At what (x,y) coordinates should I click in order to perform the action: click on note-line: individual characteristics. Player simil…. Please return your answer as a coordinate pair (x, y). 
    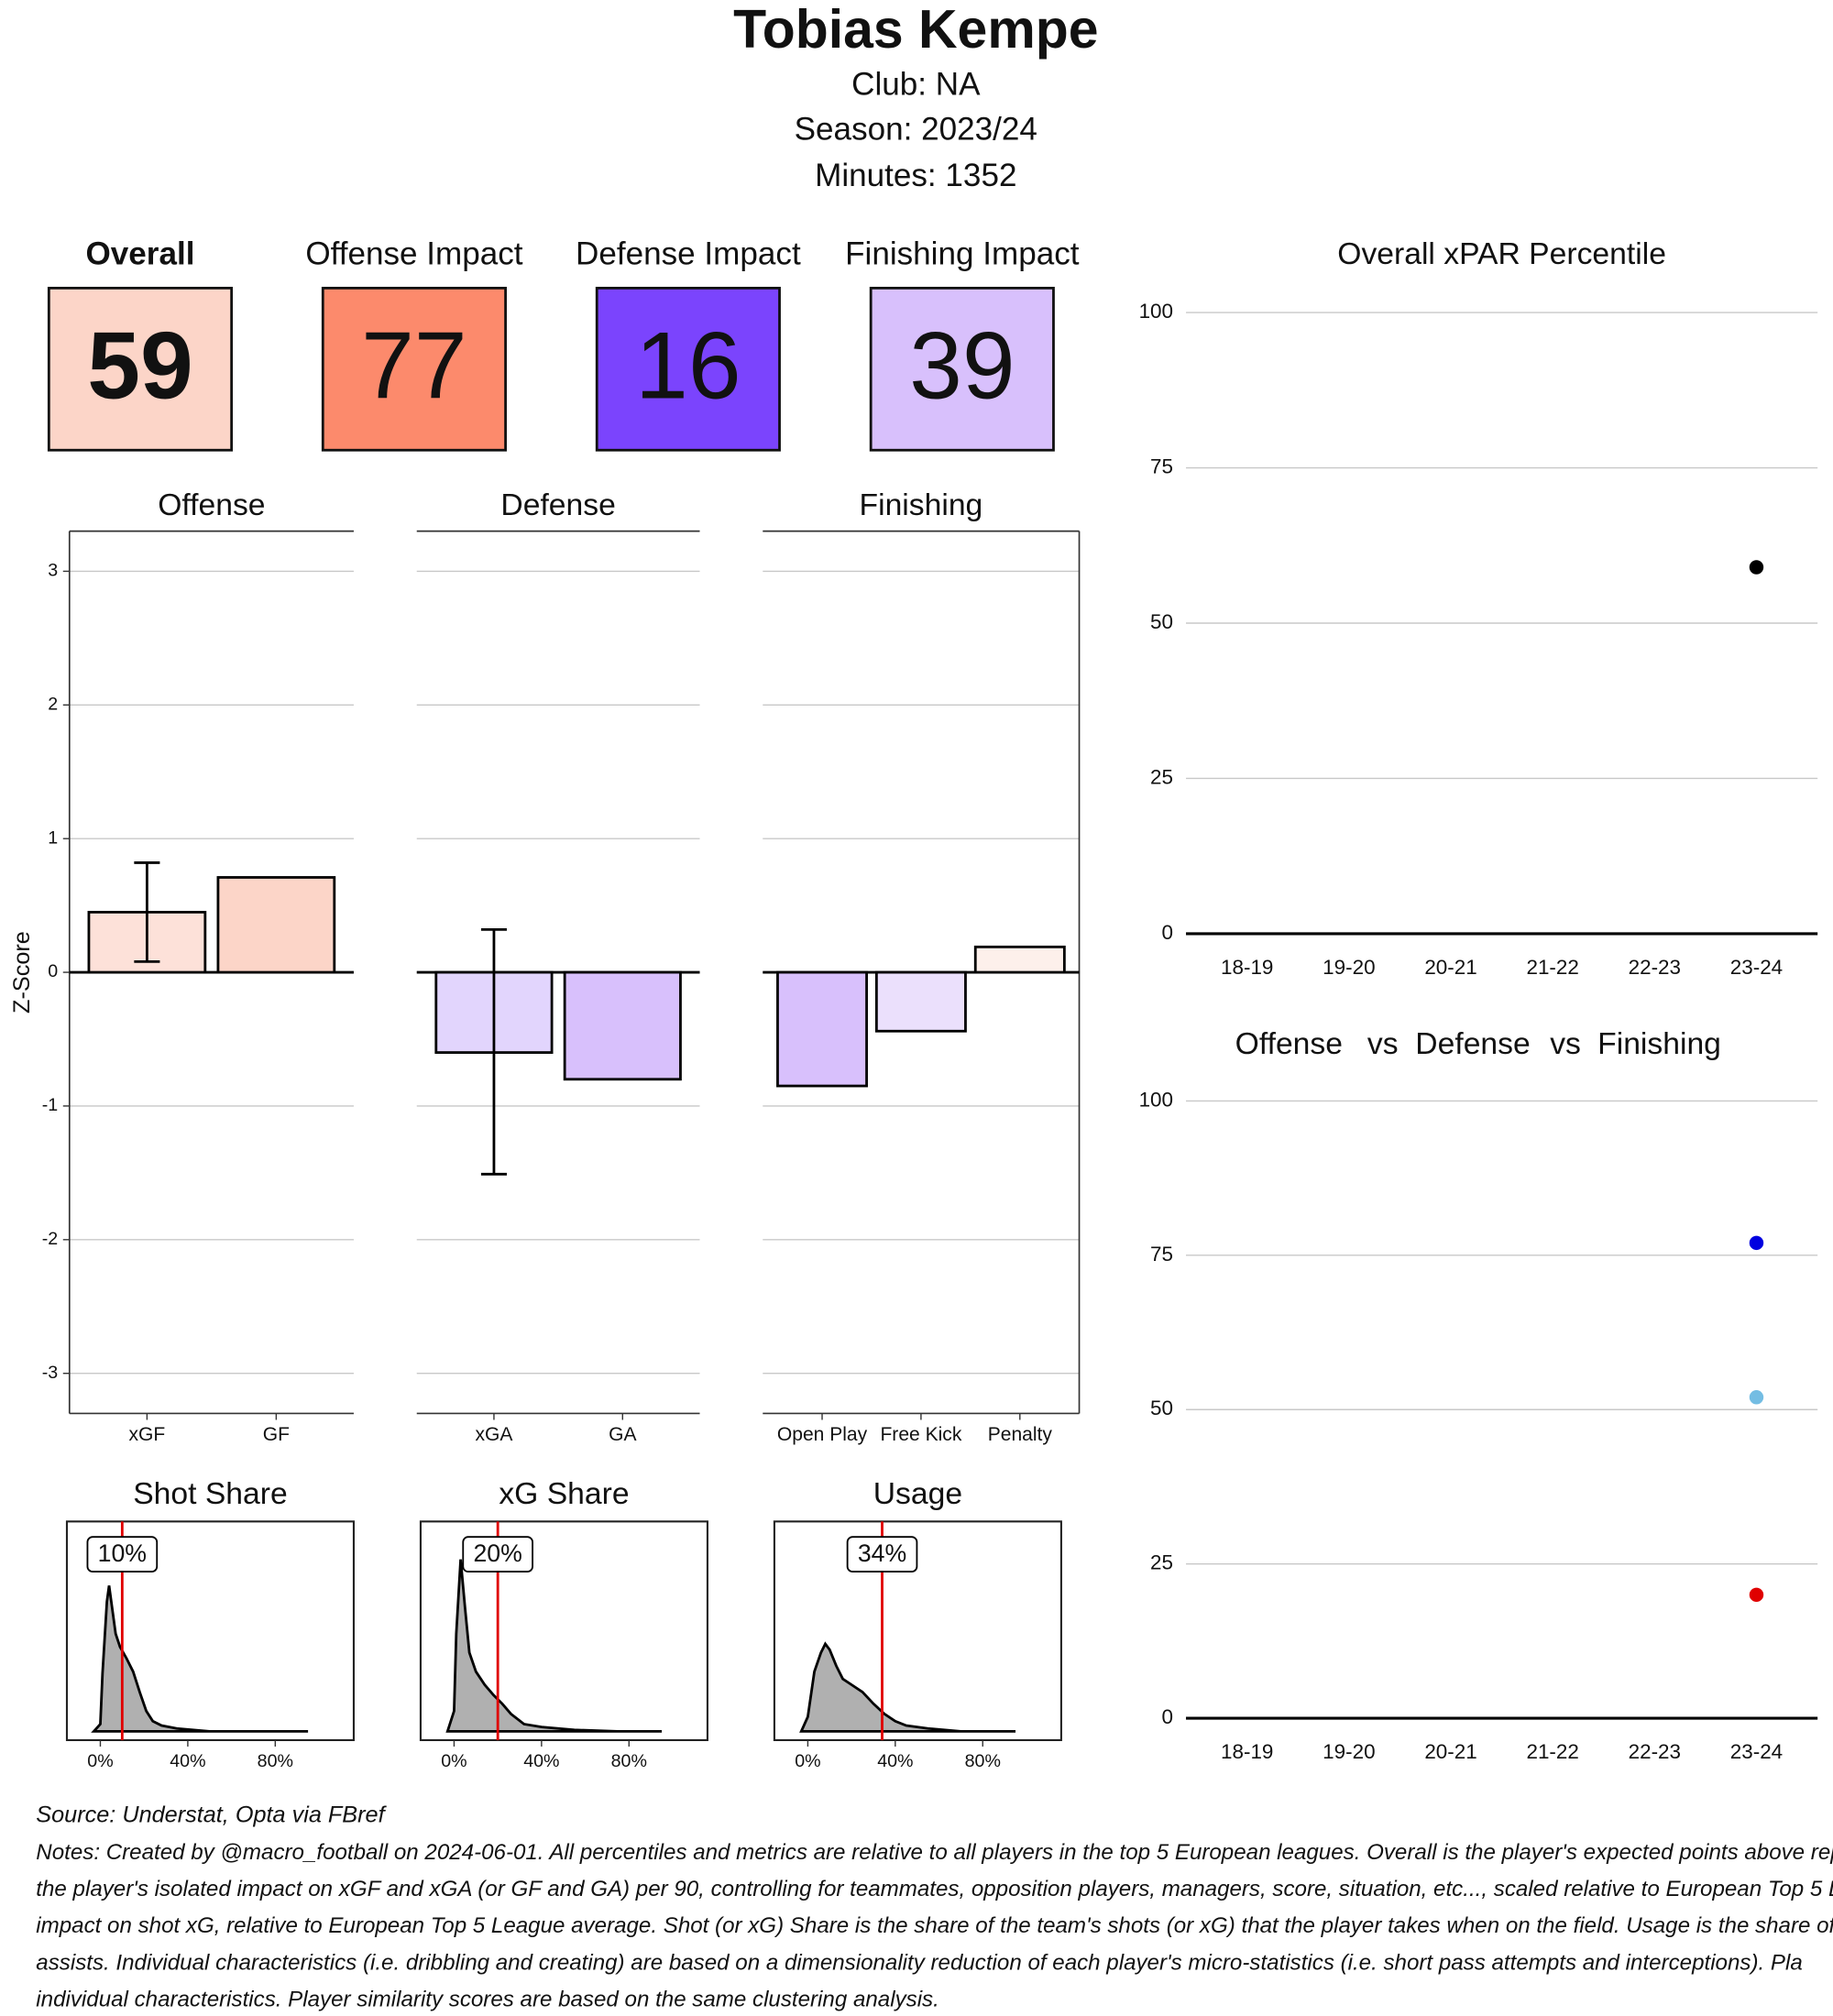
    Looking at the image, I should click on (487, 1999).